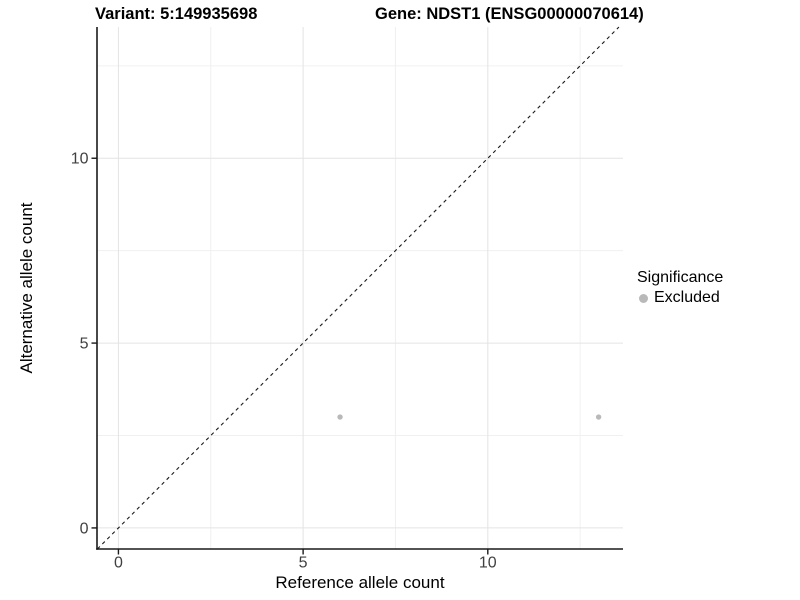 Image resolution: width=800 pixels, height=600 pixels. What do you see at coordinates (643, 298) in the screenshot?
I see `legend-point-icon` at bounding box center [643, 298].